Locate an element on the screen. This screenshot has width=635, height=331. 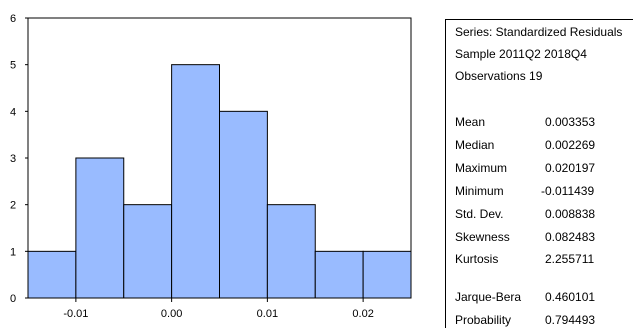
stat-label: Kurtosis is located at coordinates (477, 259).